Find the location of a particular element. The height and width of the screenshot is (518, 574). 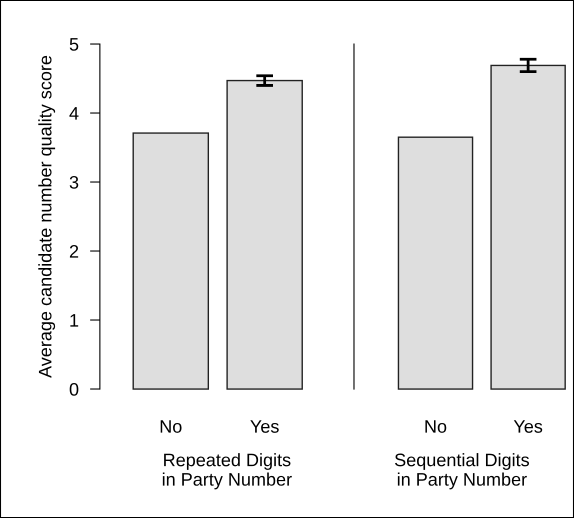

y-tick-label: 5 is located at coordinates (74, 44).